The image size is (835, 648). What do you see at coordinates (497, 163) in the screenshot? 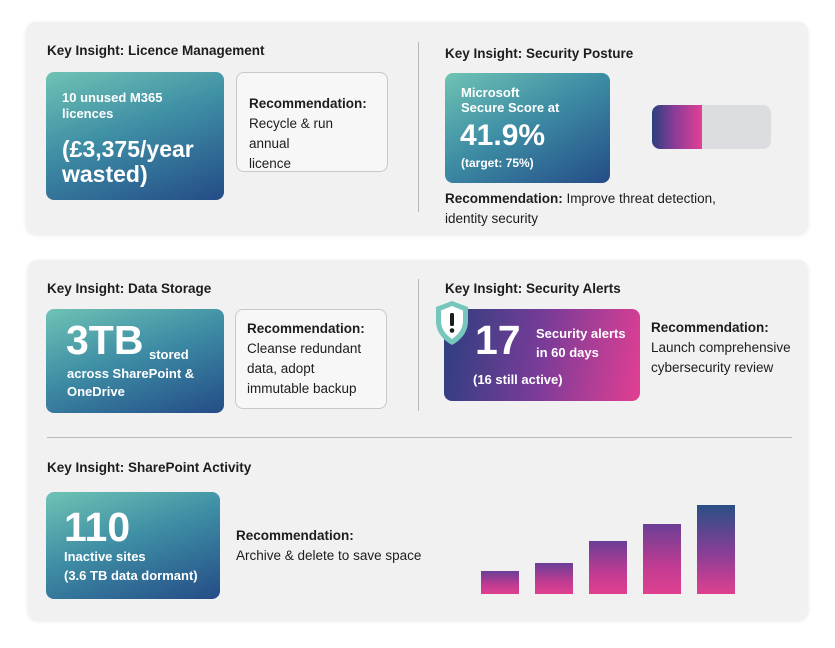
I see `secure-score-target: (target: 75%)` at bounding box center [497, 163].